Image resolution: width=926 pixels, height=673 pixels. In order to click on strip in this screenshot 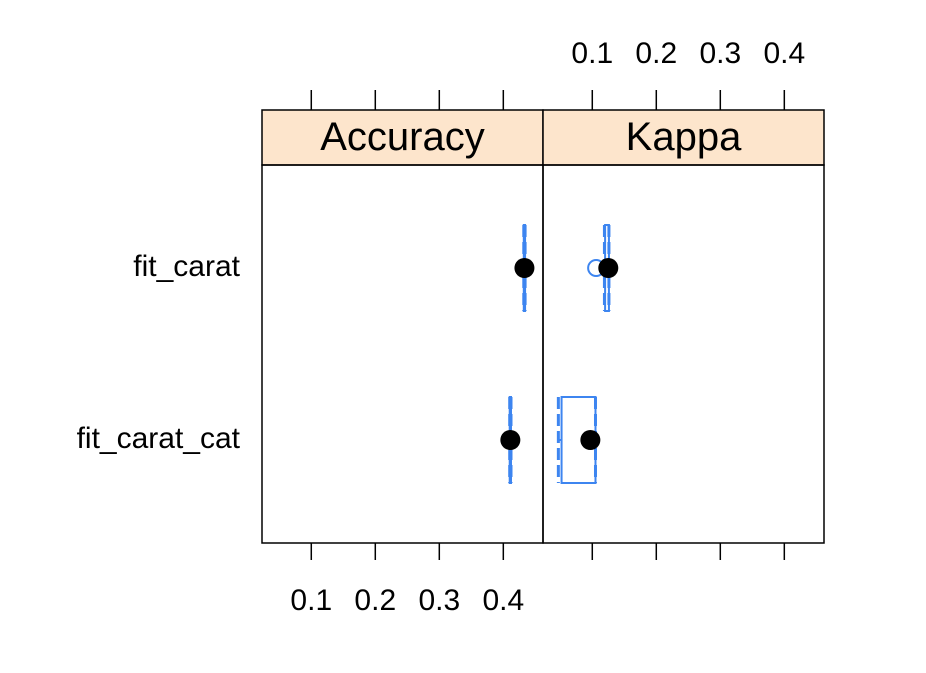, I will do `click(402, 137)`.